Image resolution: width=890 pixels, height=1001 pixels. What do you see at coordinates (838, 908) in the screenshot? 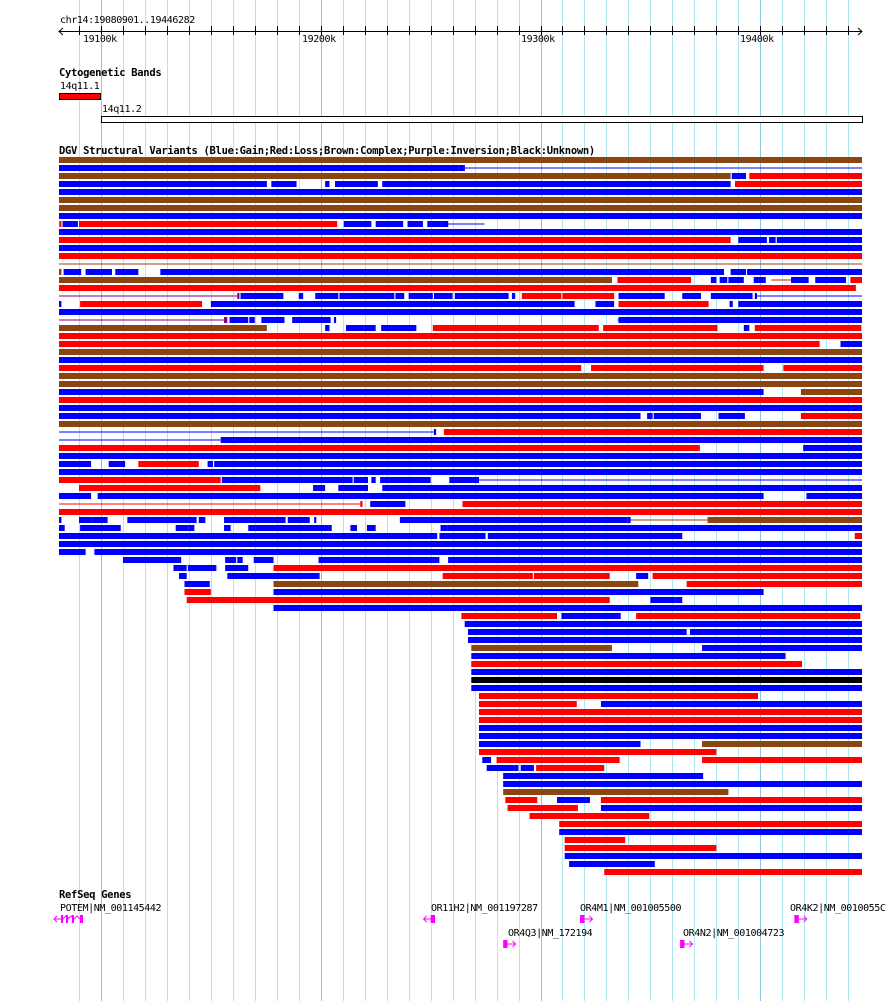
I see `gene-label: OR4K2|NM_0010055C` at bounding box center [838, 908].